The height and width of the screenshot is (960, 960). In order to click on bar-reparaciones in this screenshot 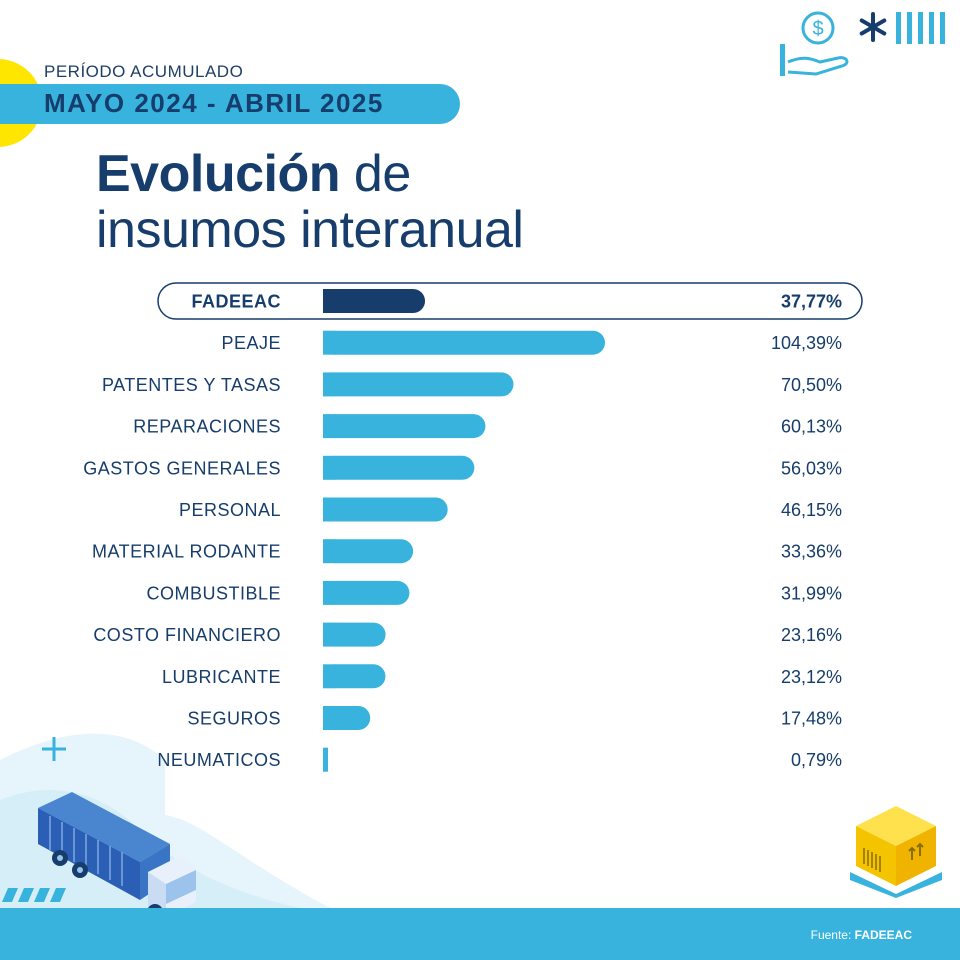, I will do `click(404, 426)`.